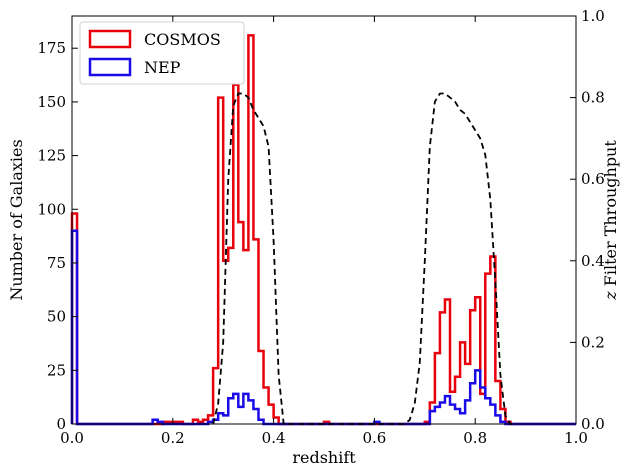 The image size is (631, 470). I want to click on legend-swatch-nep, so click(110, 67).